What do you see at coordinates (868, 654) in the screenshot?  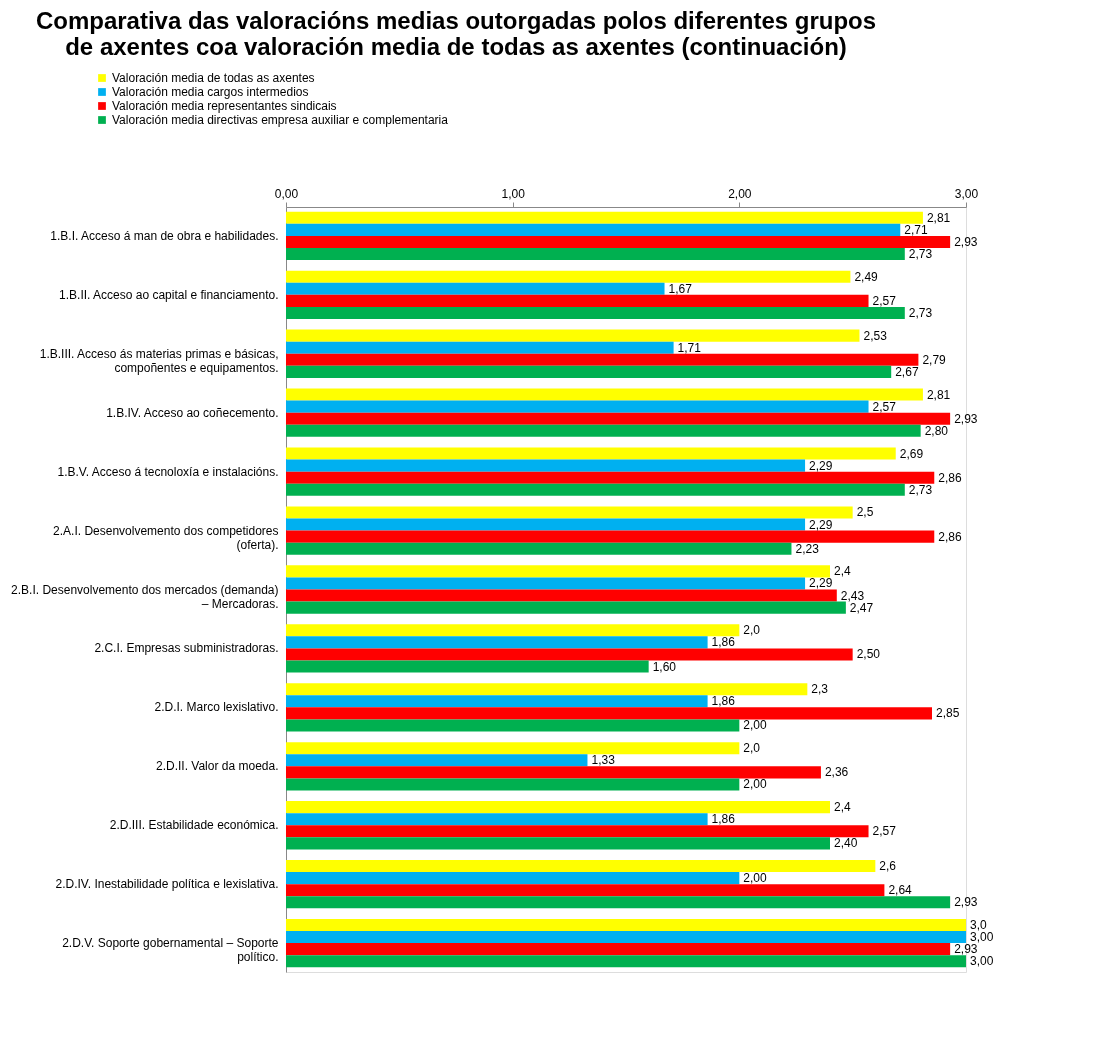 I see `data-label: 2,50` at bounding box center [868, 654].